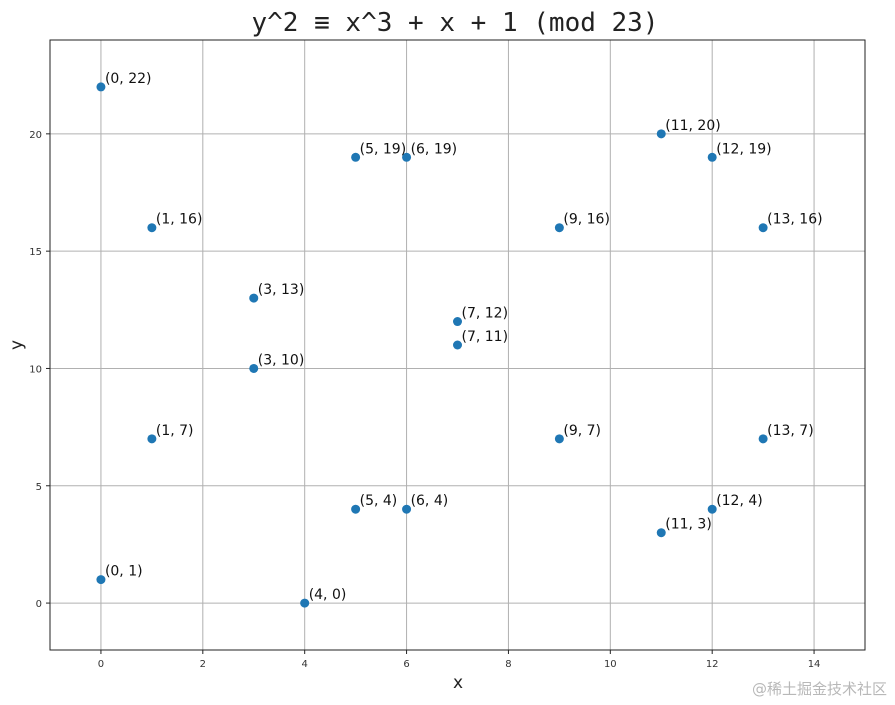 Image resolution: width=895 pixels, height=705 pixels. Describe the element at coordinates (406, 664) in the screenshot. I see `x-tick-label: 6` at that location.